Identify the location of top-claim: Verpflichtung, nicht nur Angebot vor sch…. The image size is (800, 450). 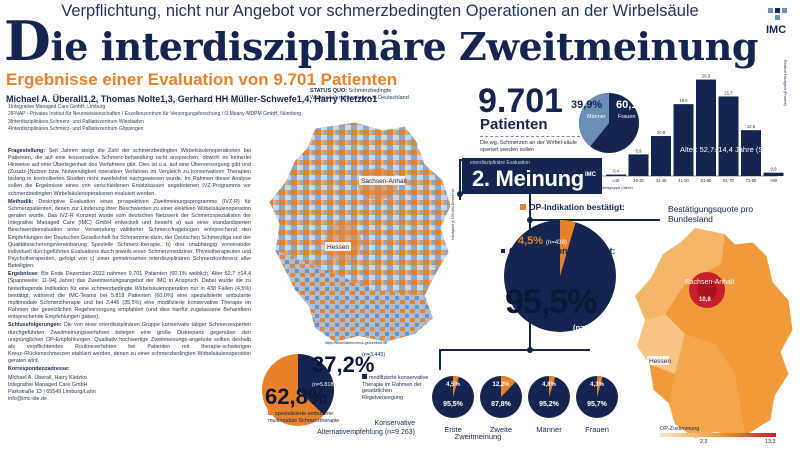
(380, 11).